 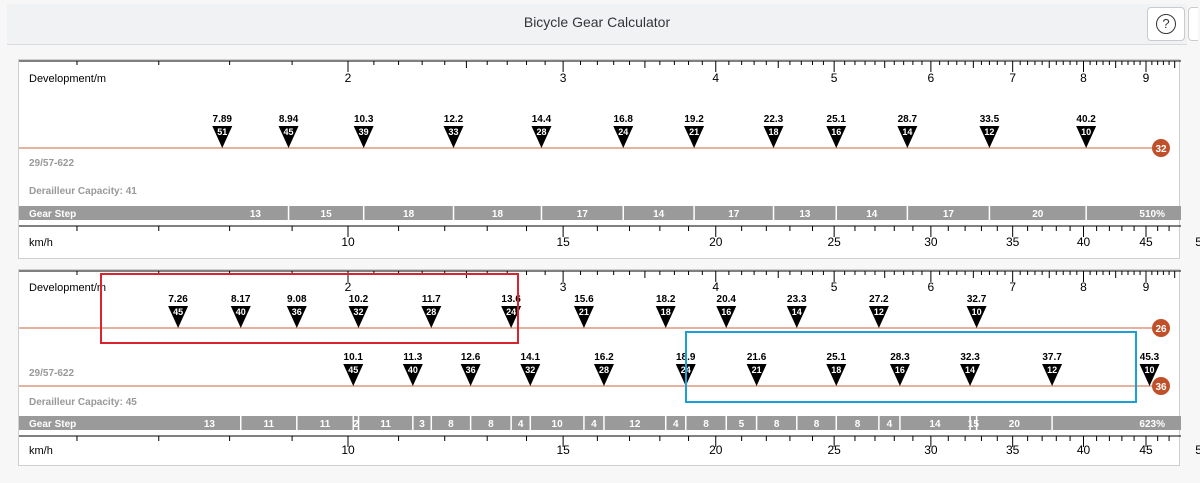 I want to click on development-tick-label: 2, so click(x=348, y=78).